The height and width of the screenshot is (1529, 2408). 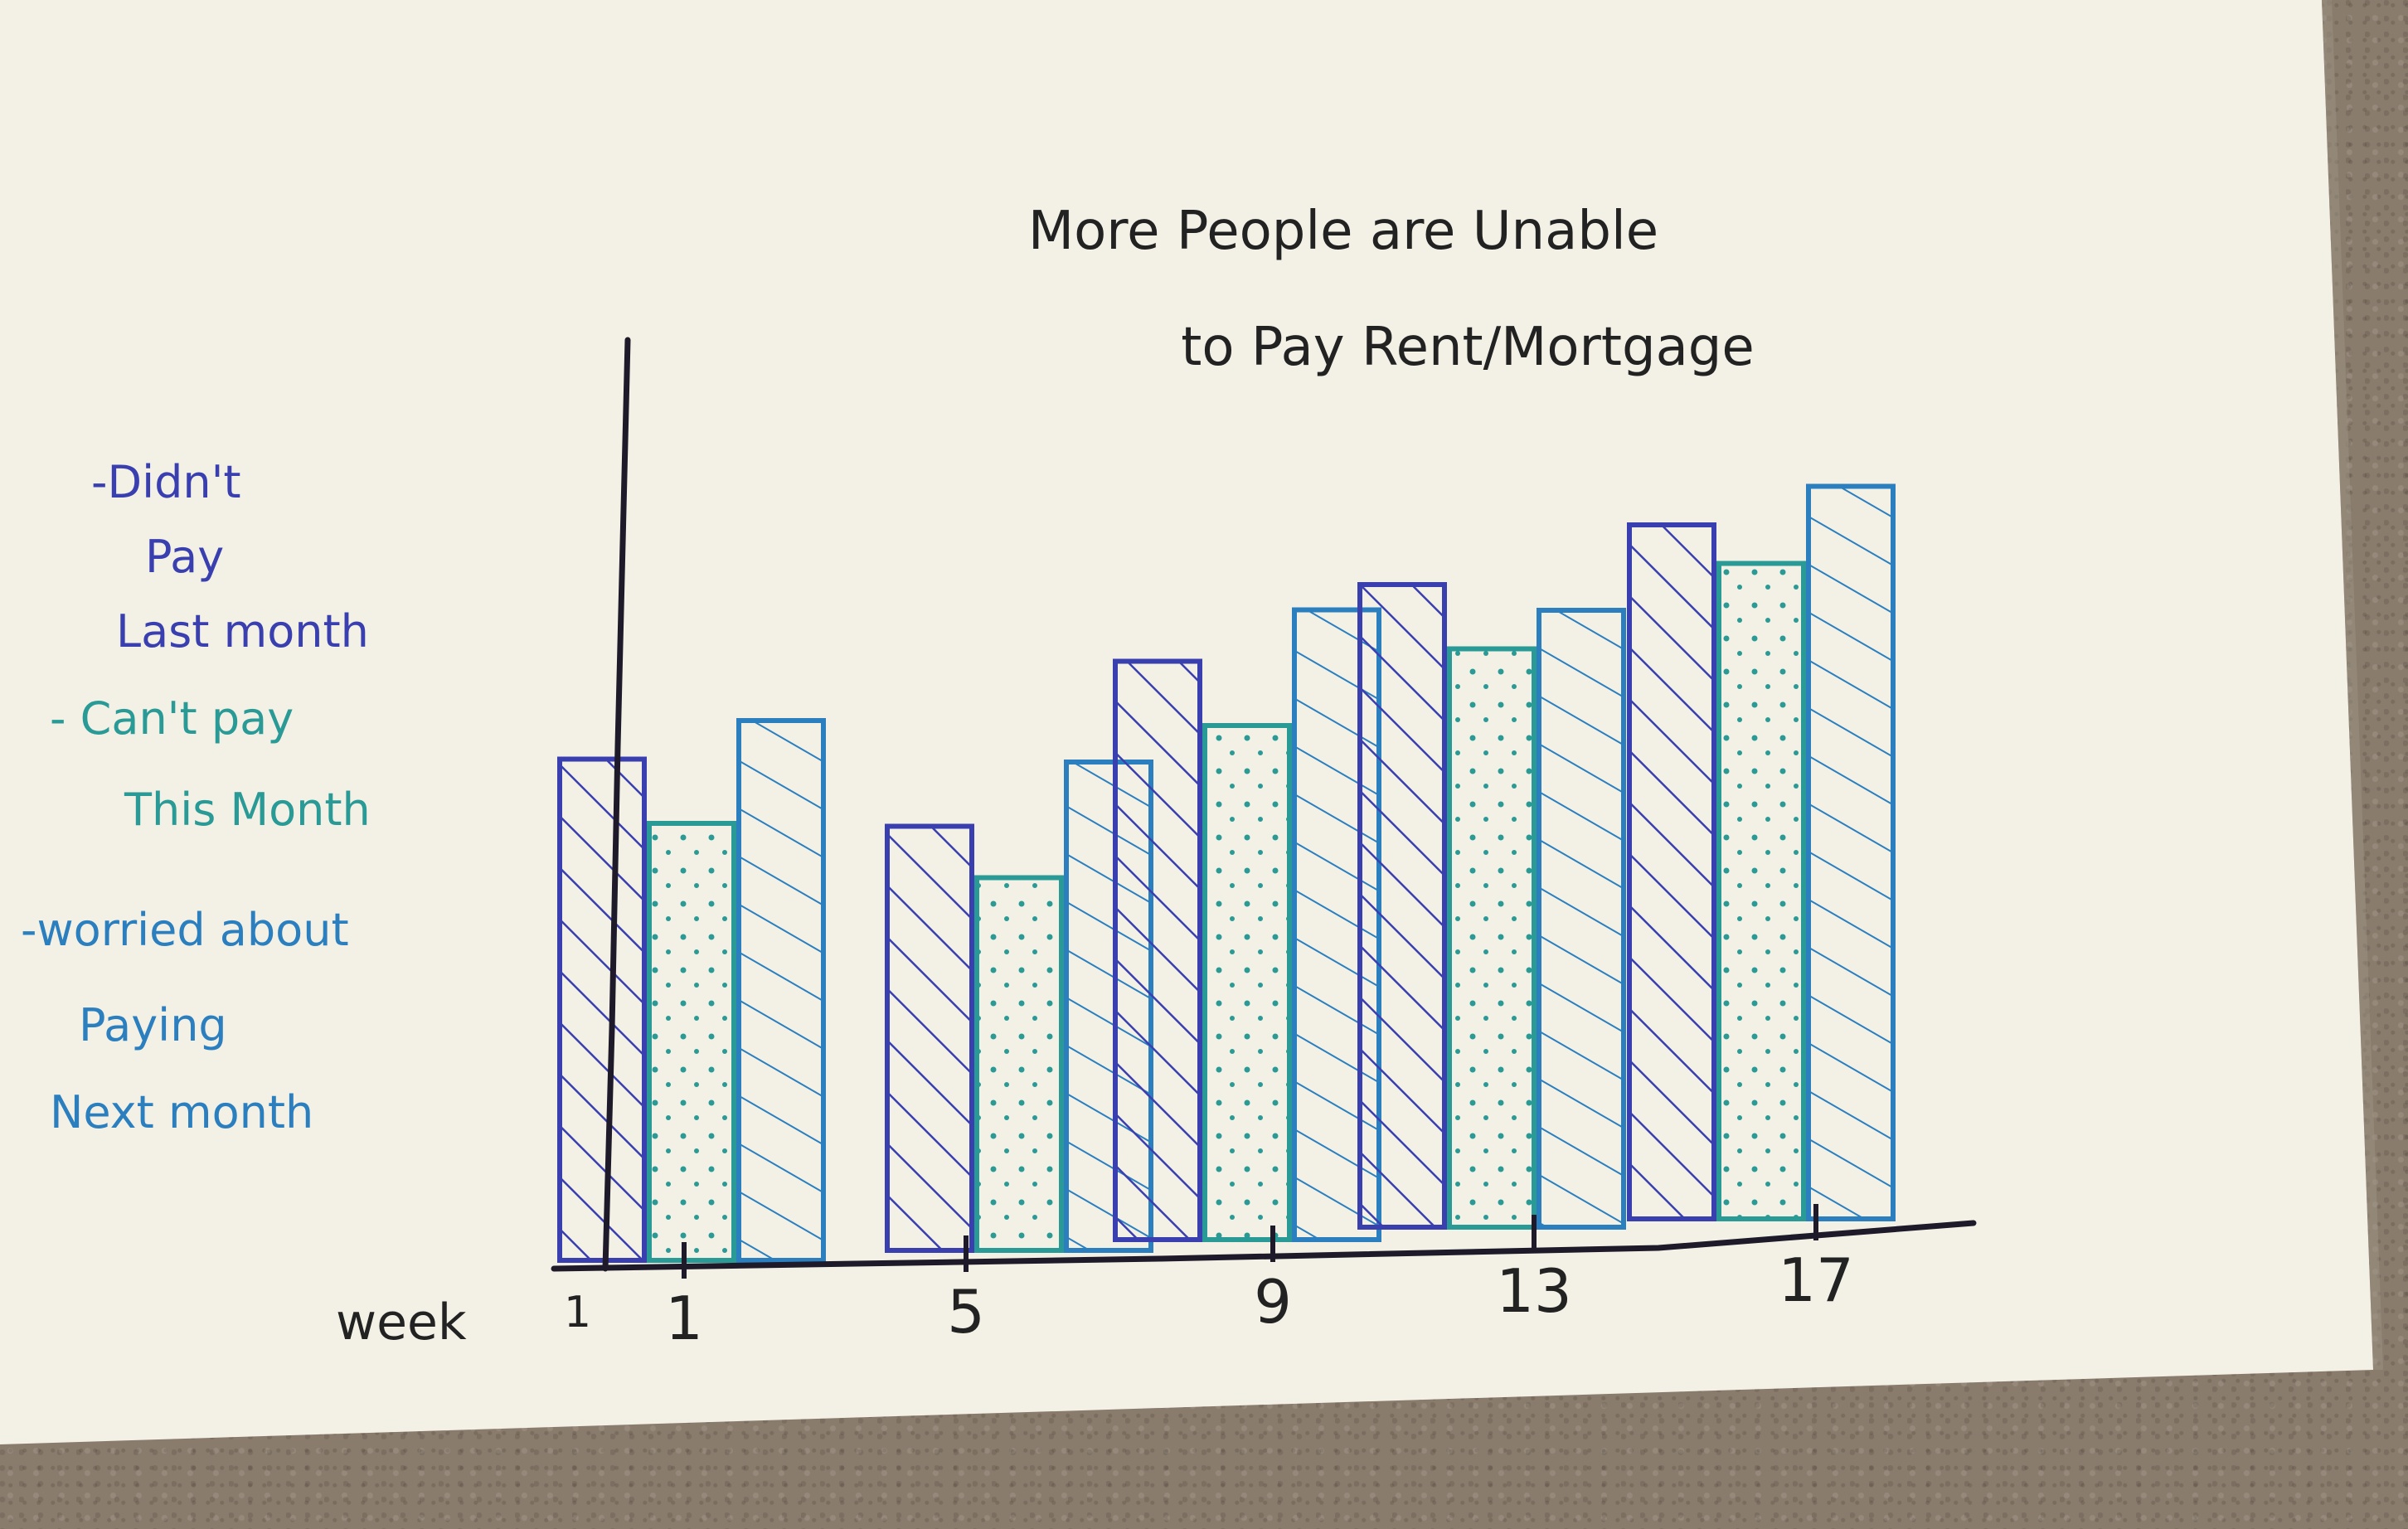 What do you see at coordinates (1816, 1280) in the screenshot?
I see `x-tick-label-17: 17` at bounding box center [1816, 1280].